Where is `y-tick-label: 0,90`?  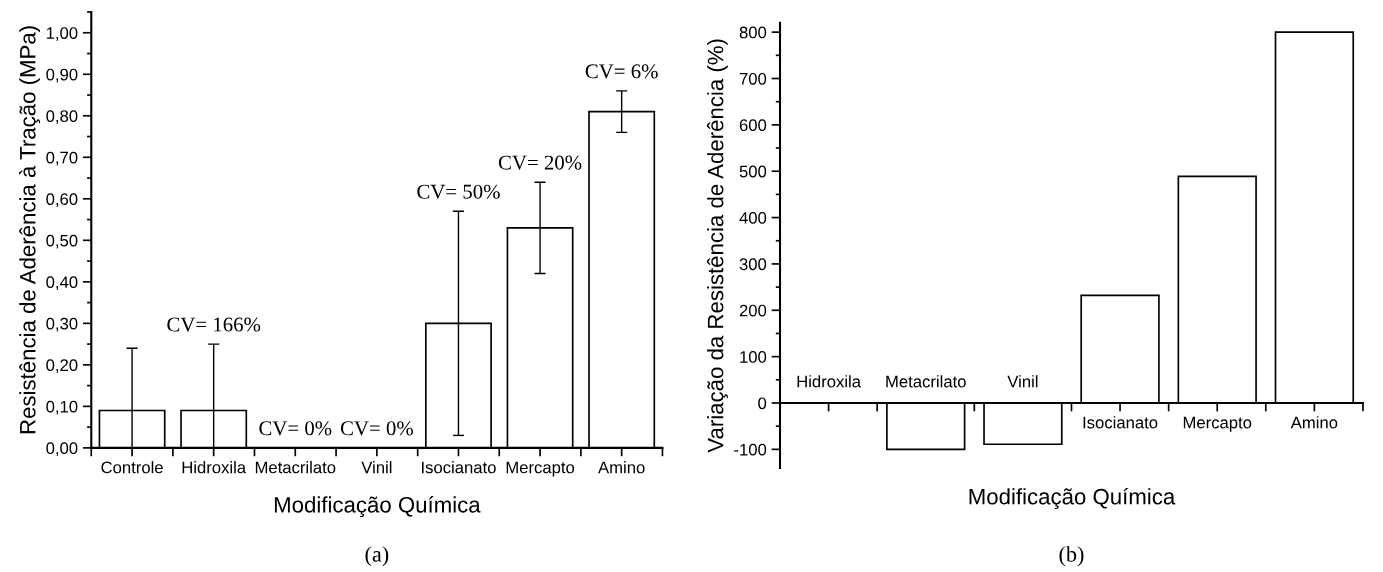 y-tick-label: 0,90 is located at coordinates (62, 75).